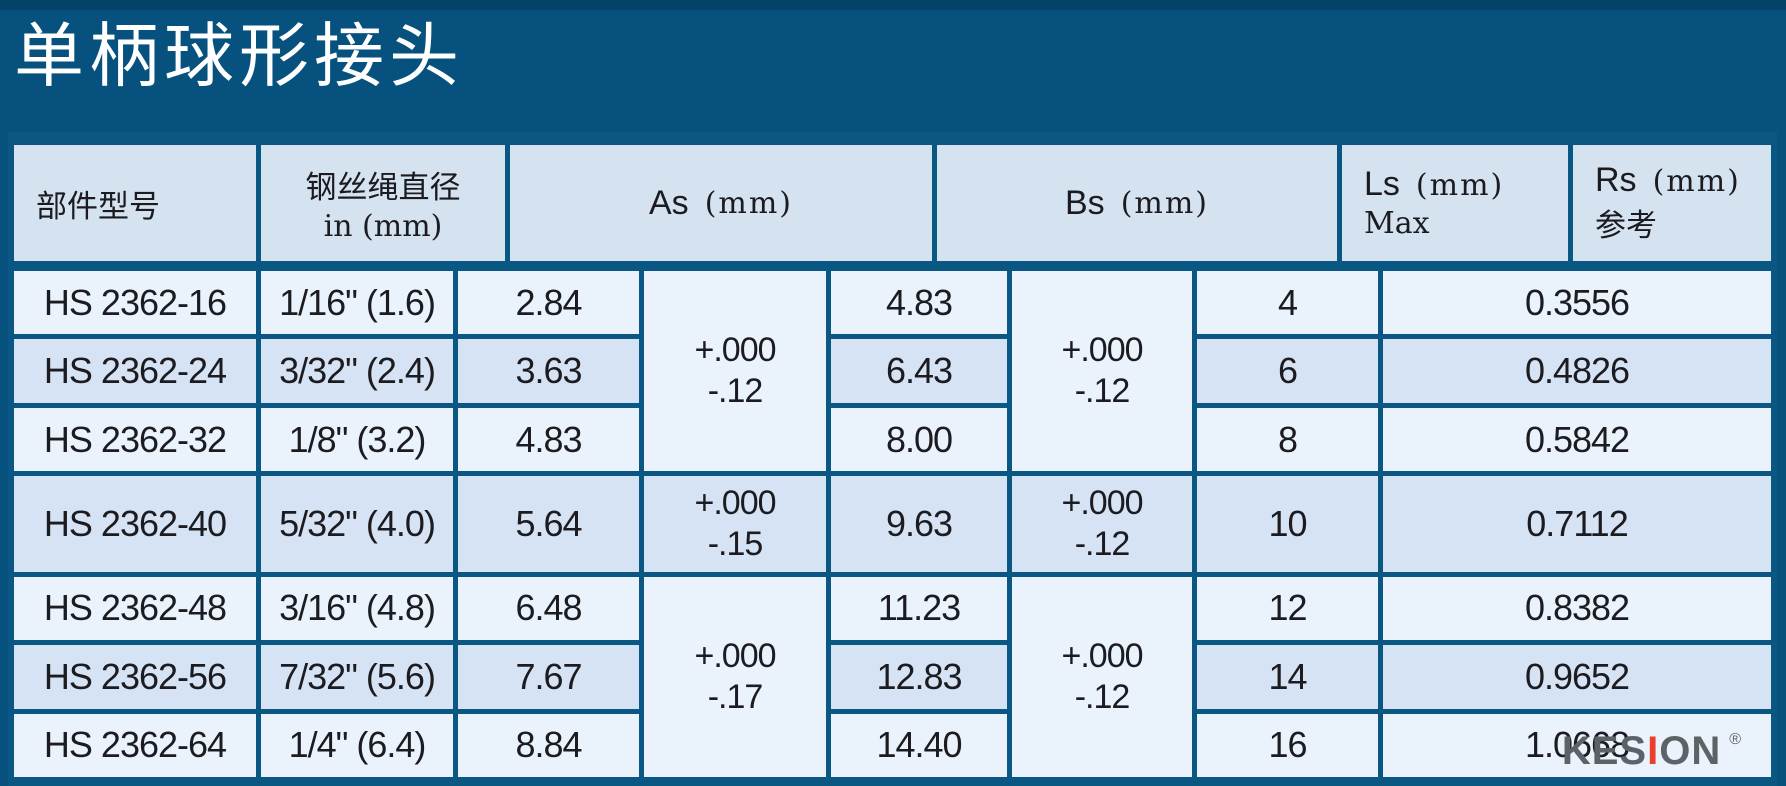 The image size is (1786, 786). What do you see at coordinates (548, 303) in the screenshot?
I see `cell-as: 2.84` at bounding box center [548, 303].